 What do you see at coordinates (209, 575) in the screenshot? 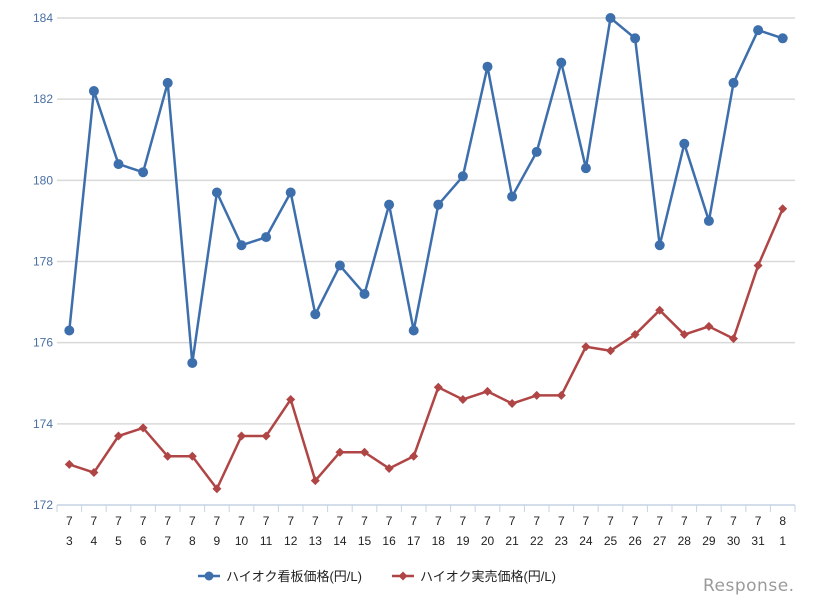
I see `circle-marker-icon` at bounding box center [209, 575].